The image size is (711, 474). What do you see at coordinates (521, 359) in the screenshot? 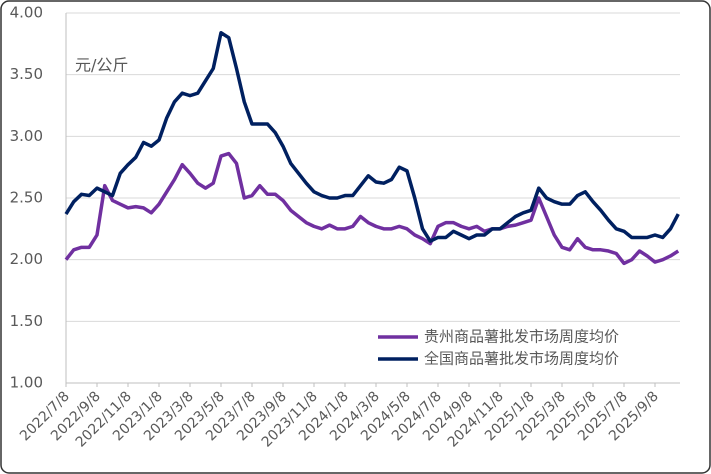
I see `legend-label: 全国商品薯批发市场周度均价` at bounding box center [521, 359].